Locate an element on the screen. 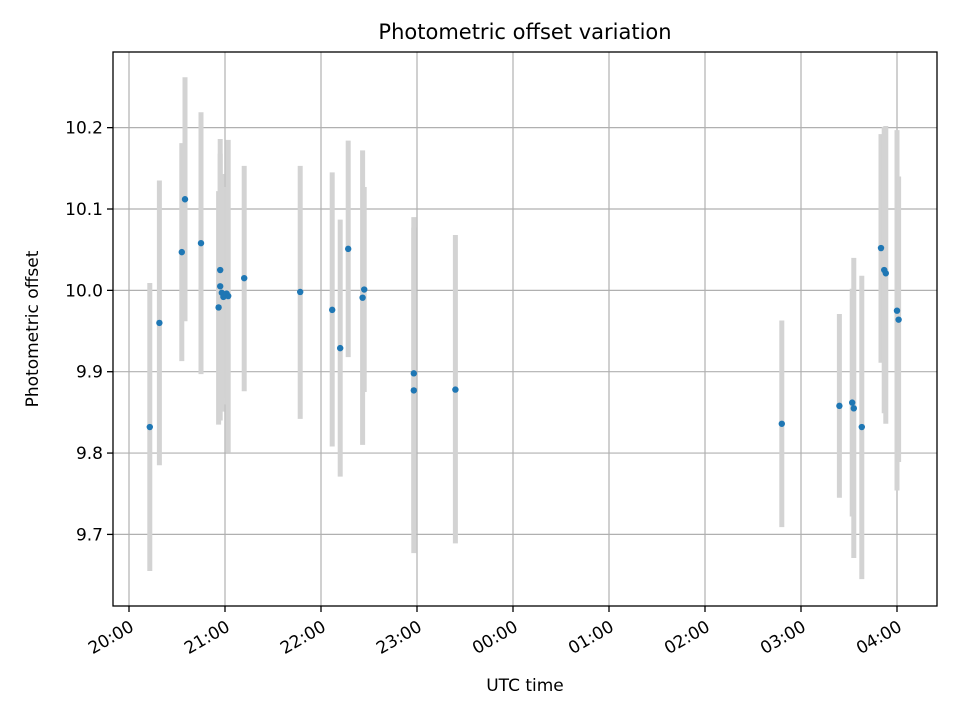  y-tick-label: 9.8 is located at coordinates (89, 454).